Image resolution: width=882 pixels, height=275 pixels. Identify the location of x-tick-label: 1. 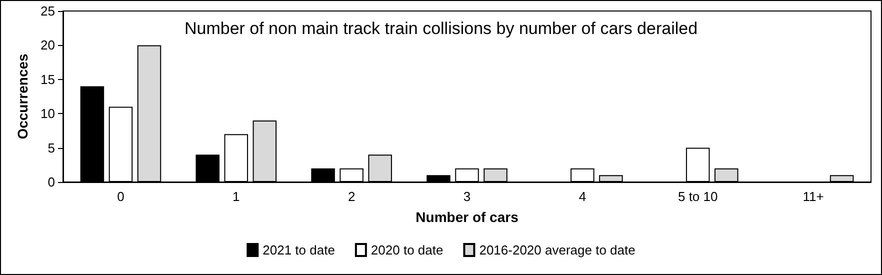
(236, 196).